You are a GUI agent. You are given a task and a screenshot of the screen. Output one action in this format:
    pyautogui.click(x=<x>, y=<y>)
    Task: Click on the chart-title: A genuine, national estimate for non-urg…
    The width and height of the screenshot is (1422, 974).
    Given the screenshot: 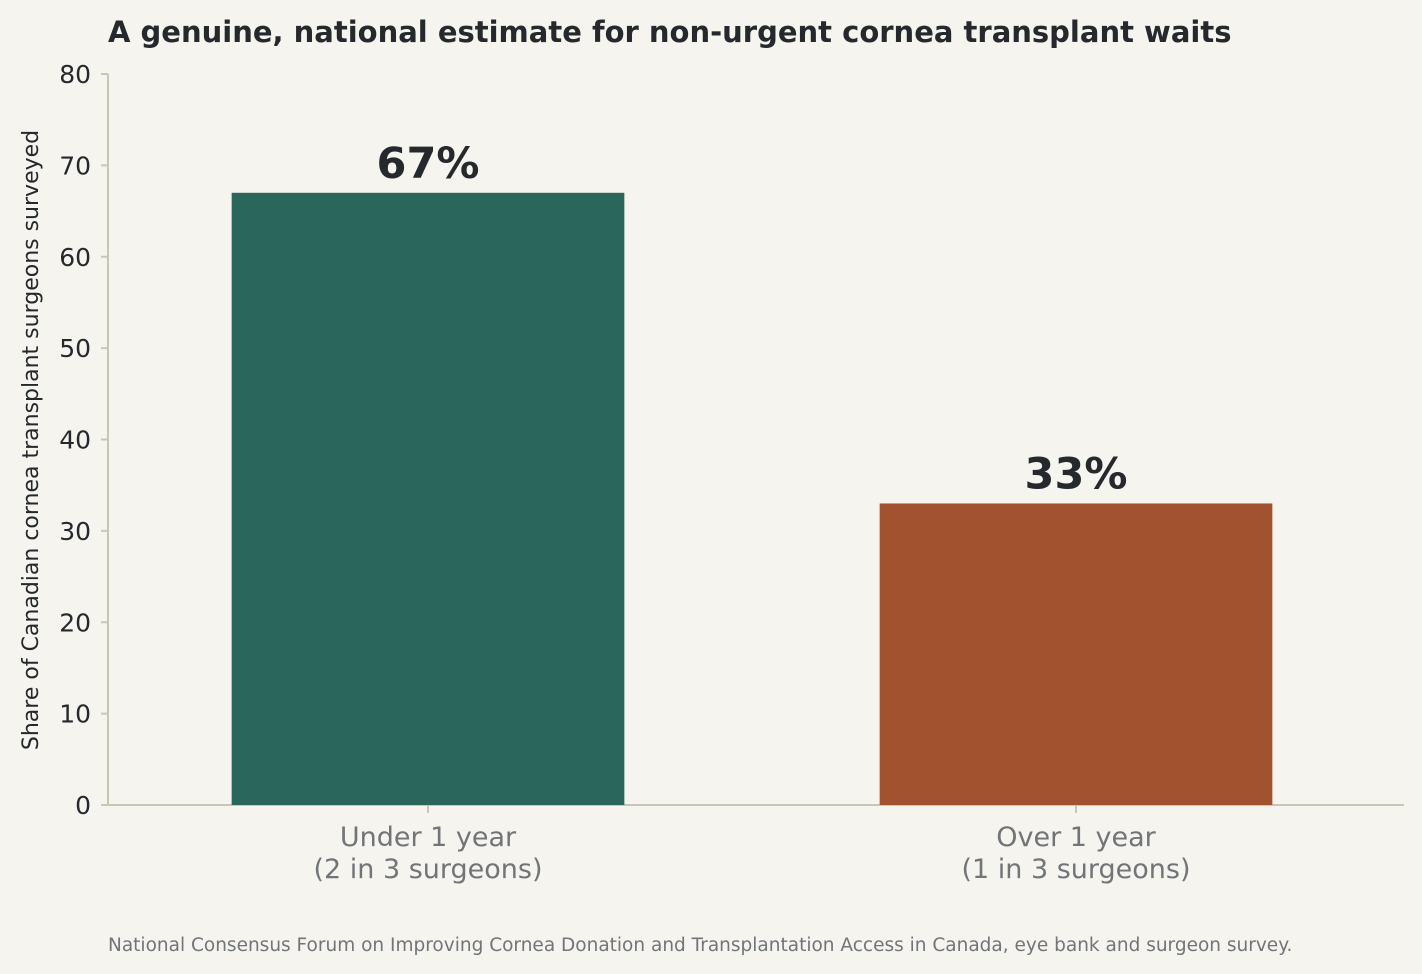 What is the action you would take?
    pyautogui.click(x=669, y=32)
    